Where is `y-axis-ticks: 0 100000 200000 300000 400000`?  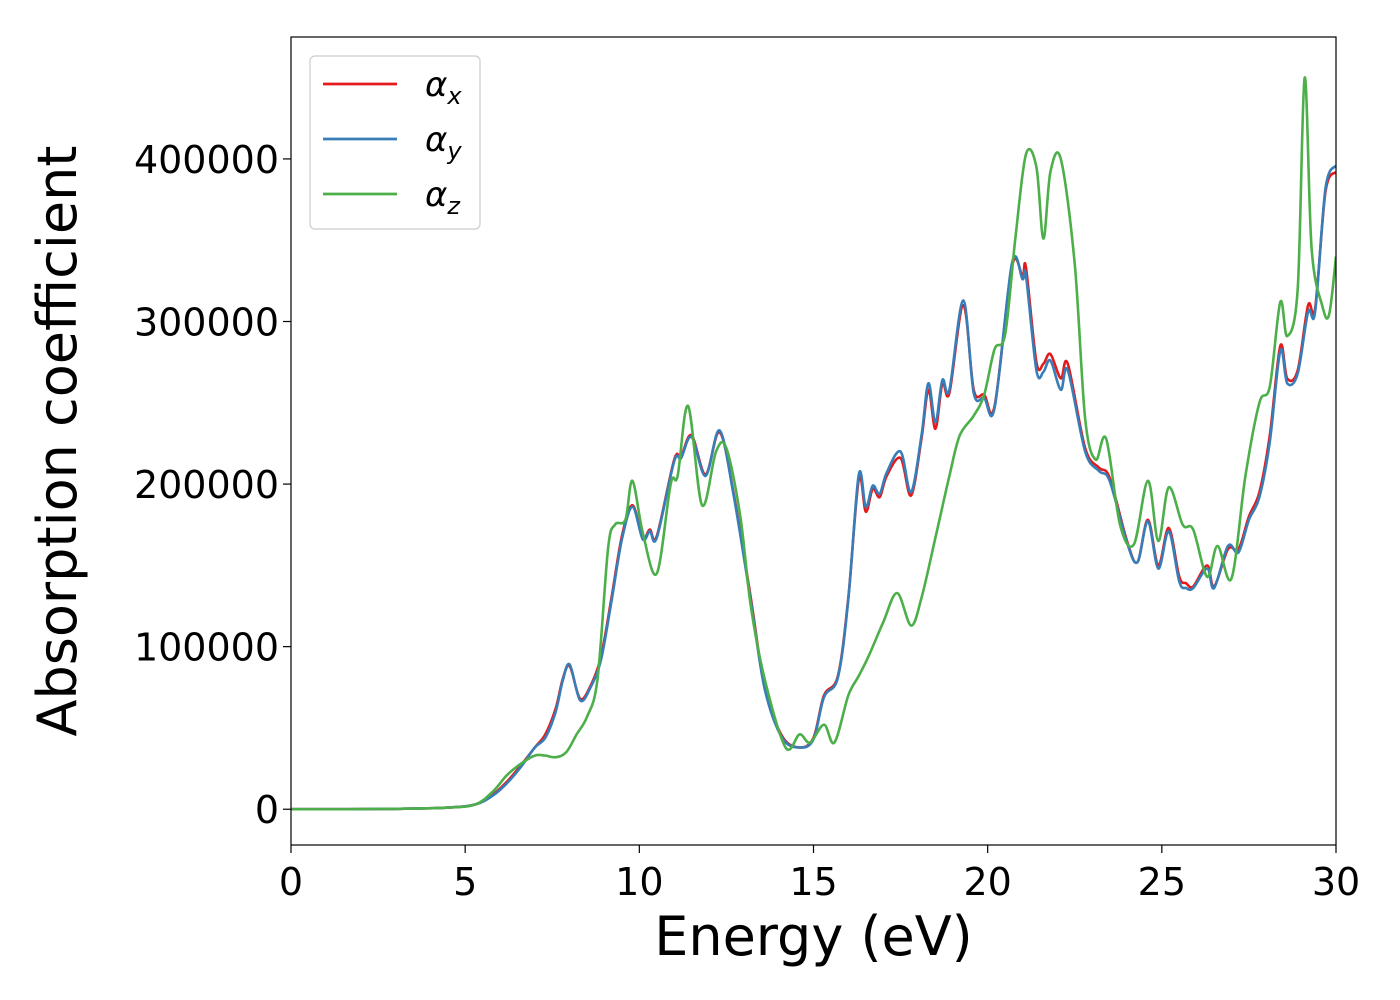 y-axis-ticks: 0 100000 200000 300000 400000 is located at coordinates (212, 485).